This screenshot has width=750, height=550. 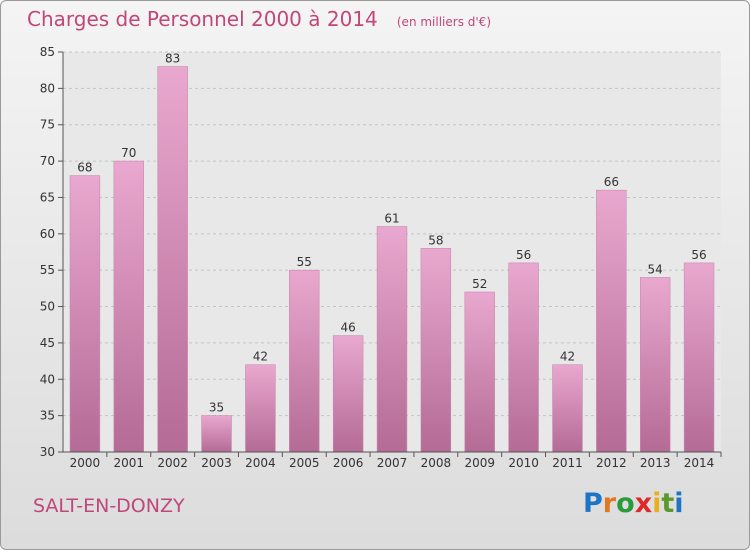 What do you see at coordinates (47, 270) in the screenshot?
I see `y-tick-label: 55` at bounding box center [47, 270].